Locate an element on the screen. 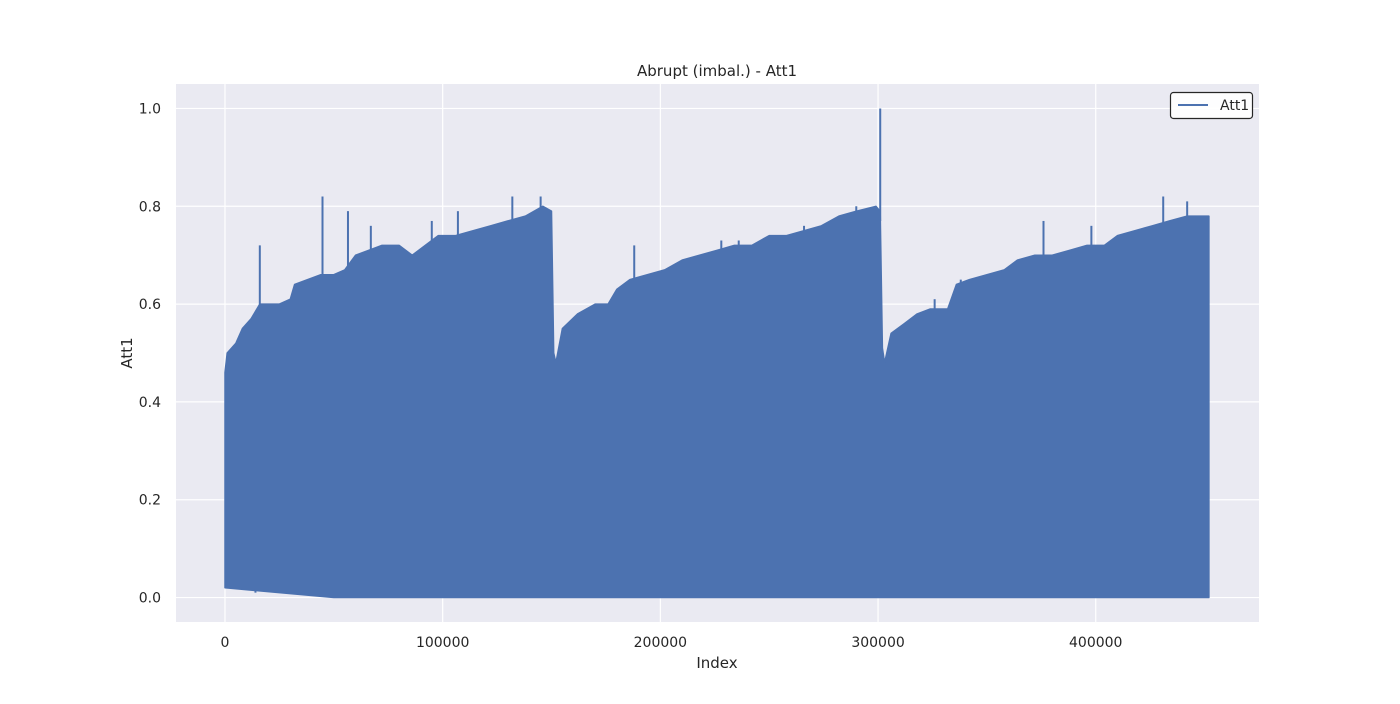 This screenshot has height=704, width=1400. legend-frame is located at coordinates (1211, 105).